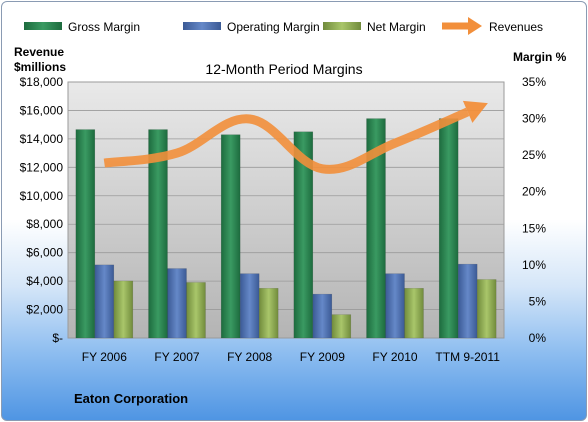  Describe the element at coordinates (57, 338) in the screenshot. I see `y-left-tick-label: $-` at that location.